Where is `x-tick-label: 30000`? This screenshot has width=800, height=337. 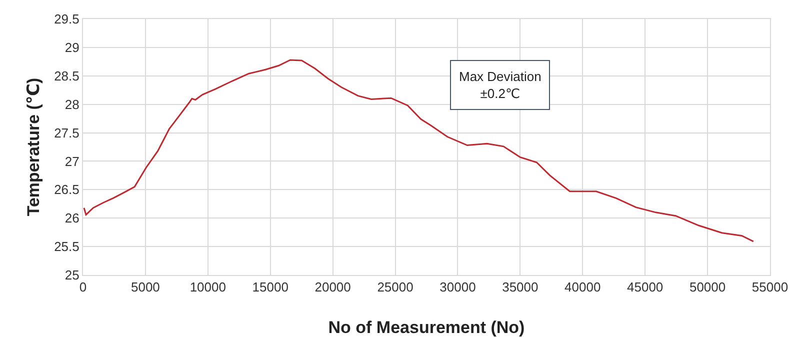 x-tick-label: 30000 is located at coordinates (458, 287).